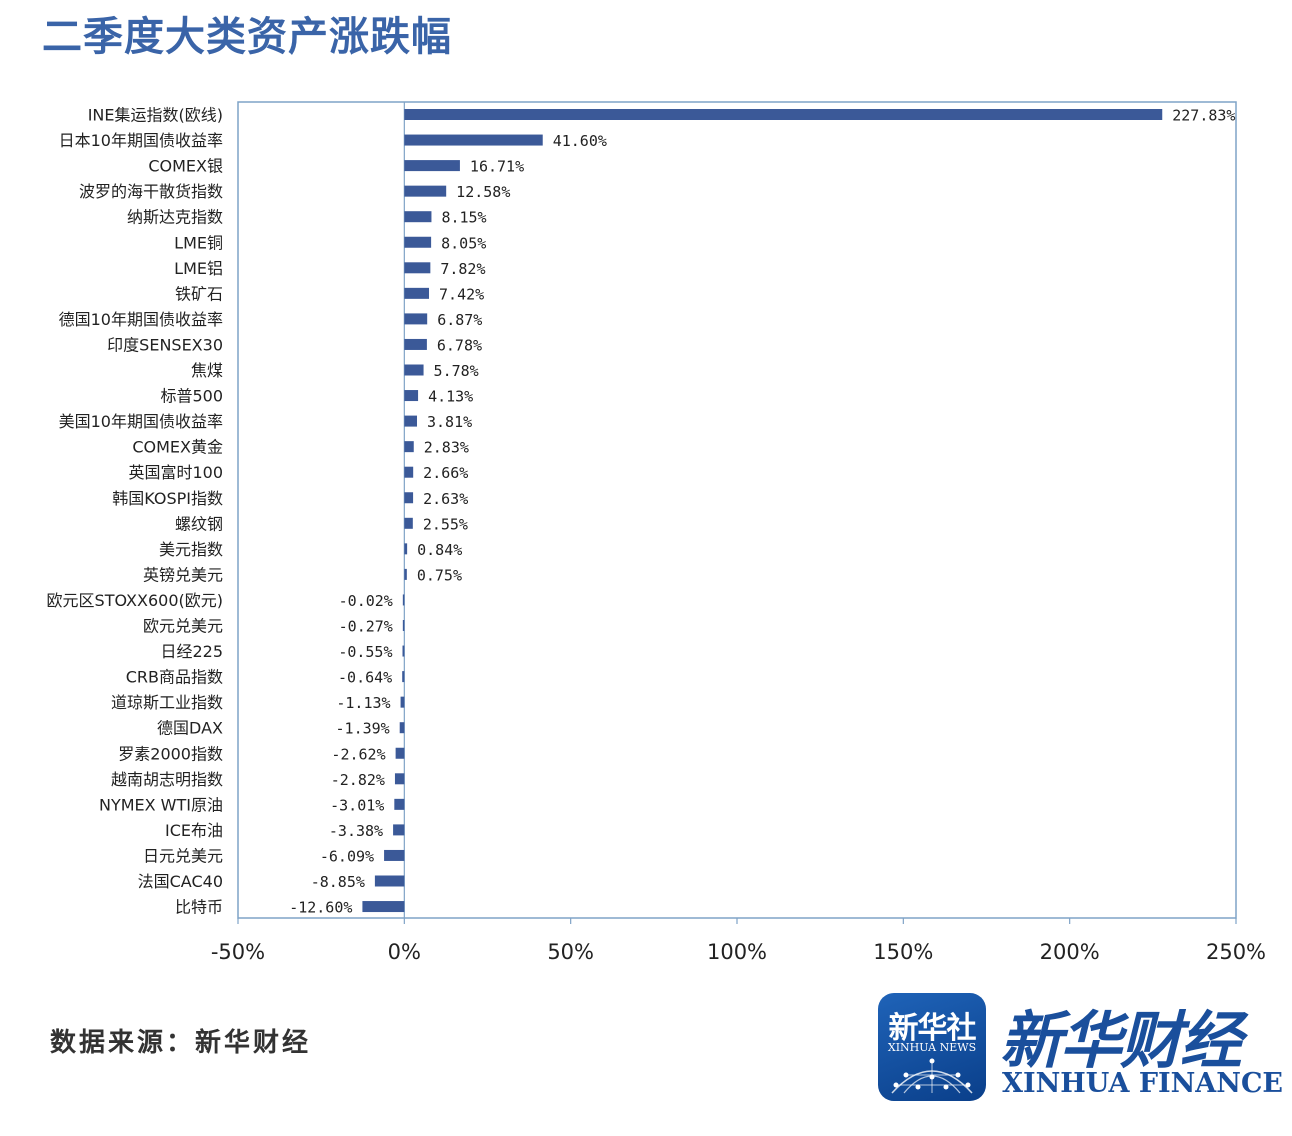  I want to click on brand-name-en: XINHUA FINANCE, so click(1143, 1083).